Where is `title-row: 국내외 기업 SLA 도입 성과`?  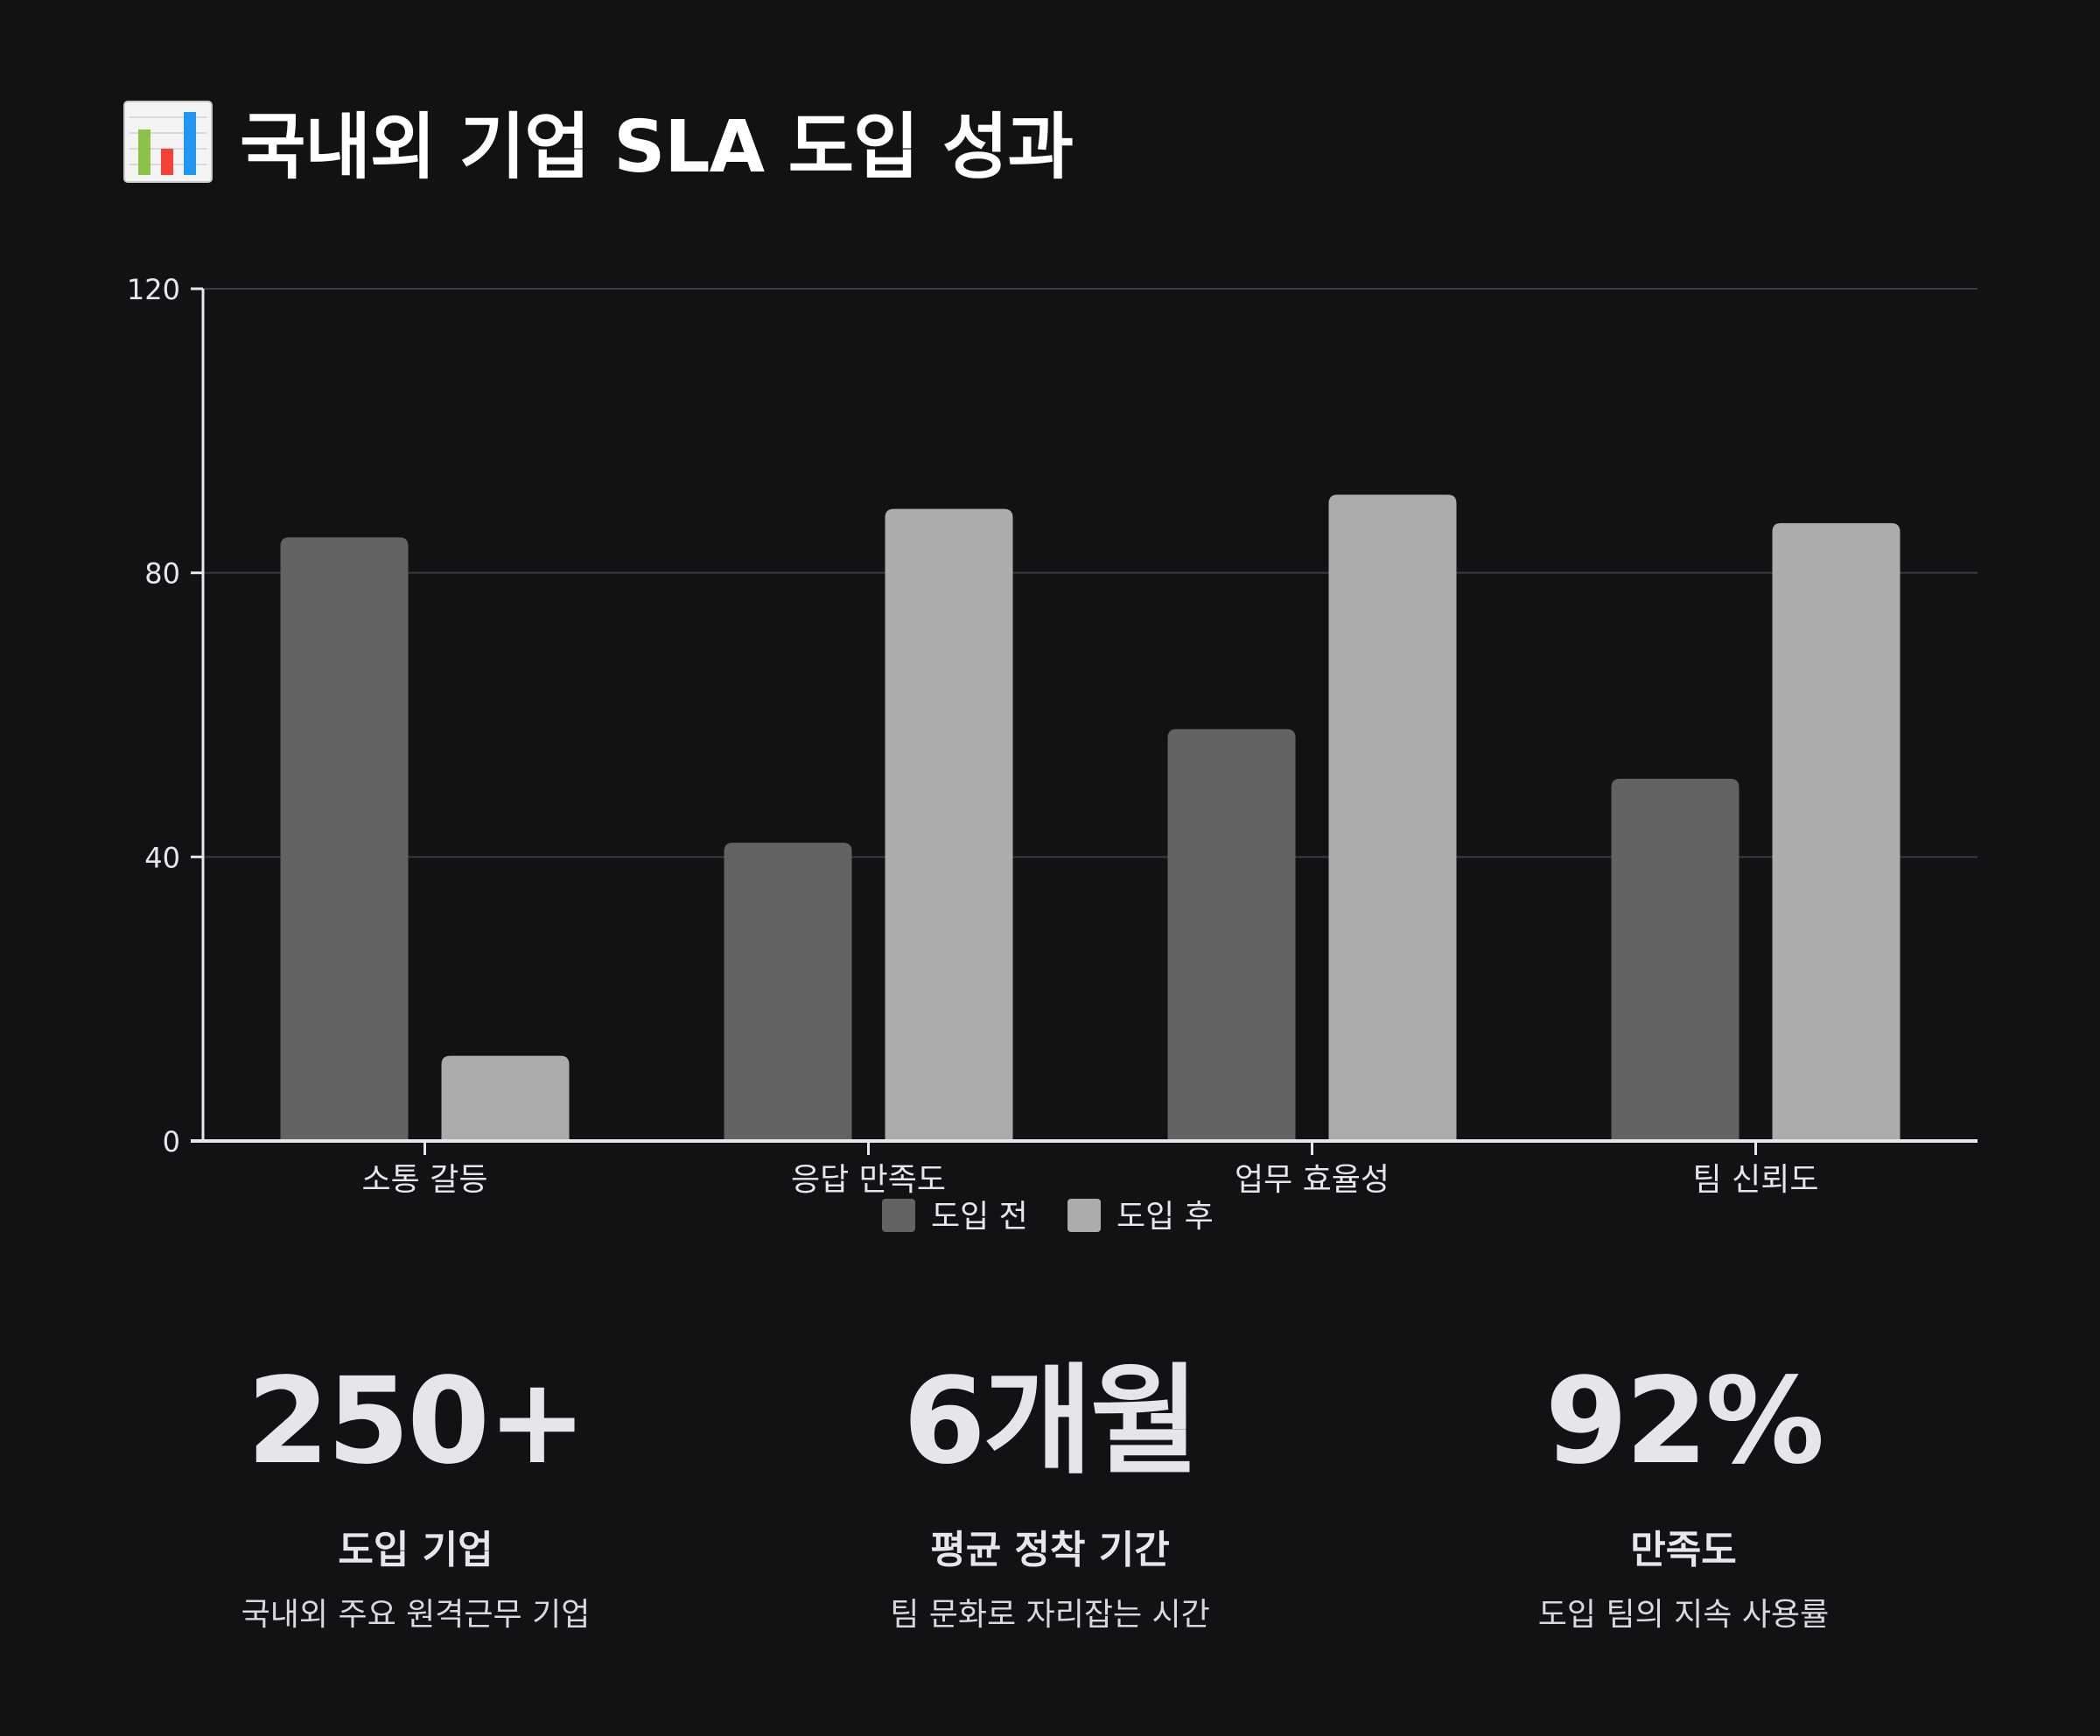
title-row: 국내외 기업 SLA 도입 성과 is located at coordinates (598, 140).